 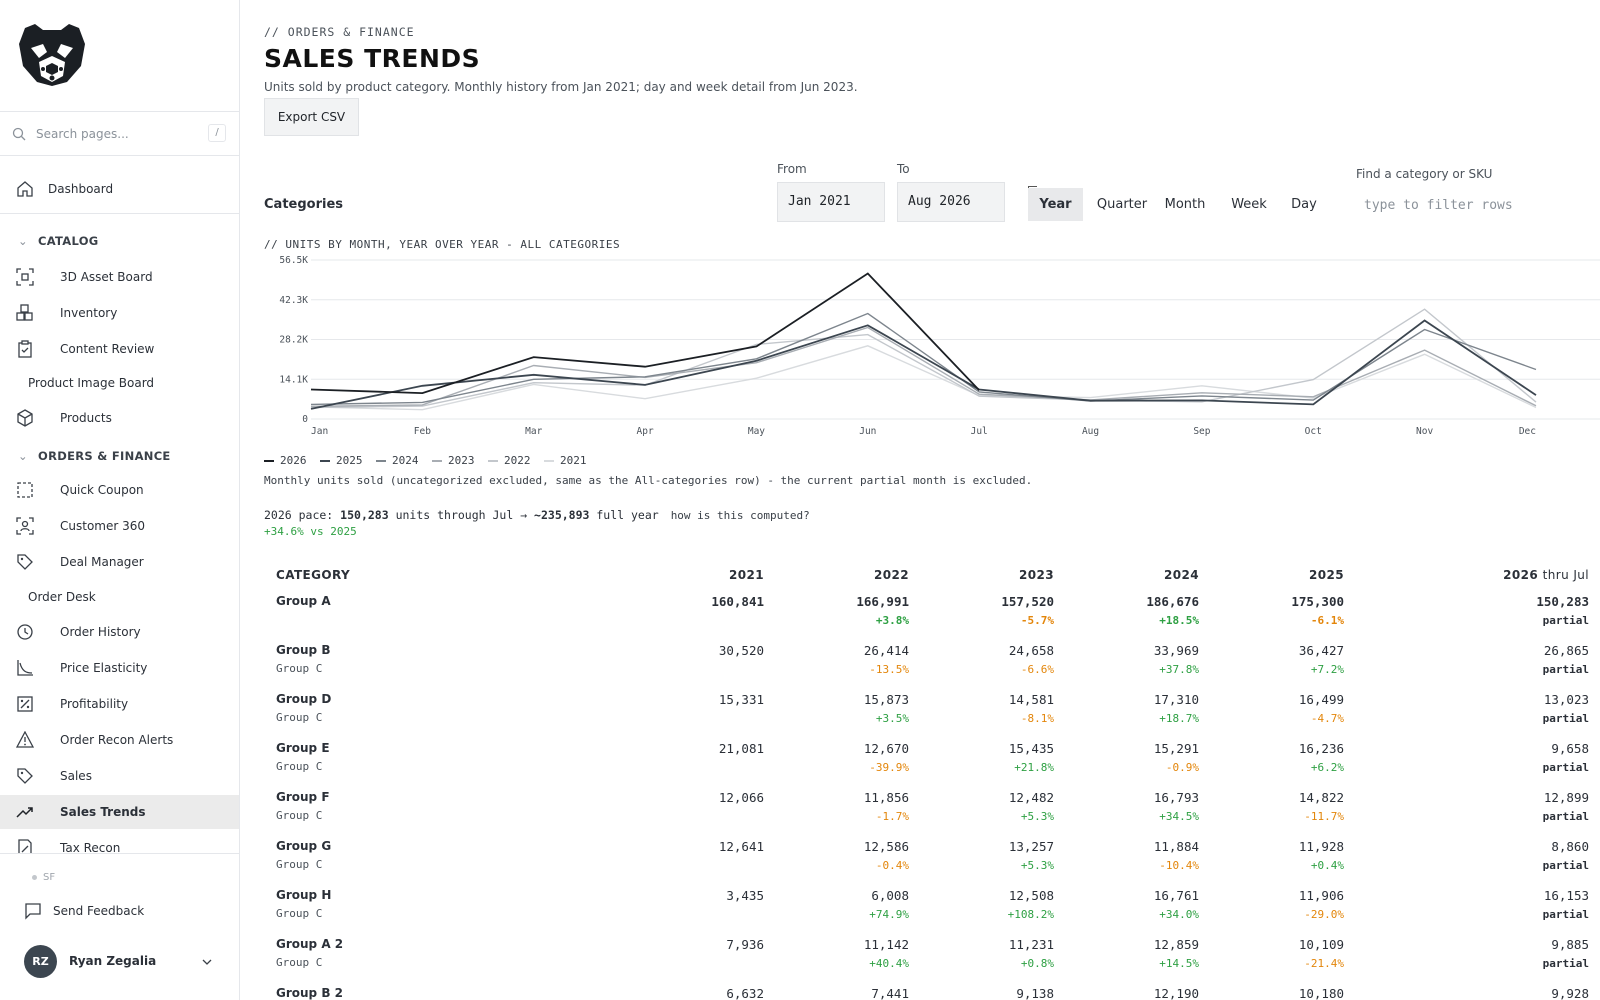 What do you see at coordinates (453, 460) in the screenshot?
I see `legend-item: 2023` at bounding box center [453, 460].